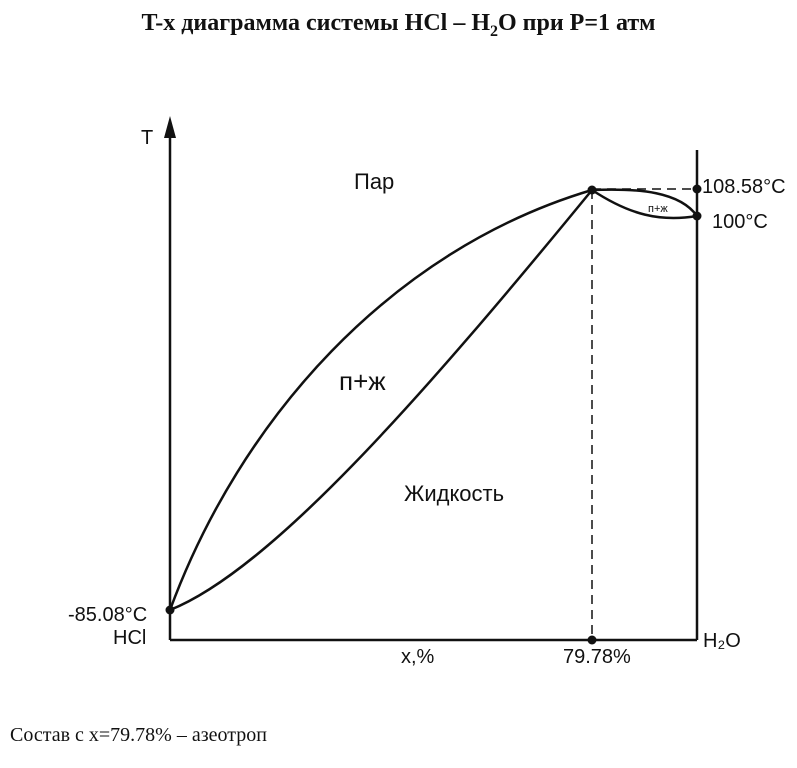 Image resolution: width=797 pixels, height=768 pixels. Describe the element at coordinates (454, 493) in the screenshot. I see `liquid-region-label: Жидкость` at that location.